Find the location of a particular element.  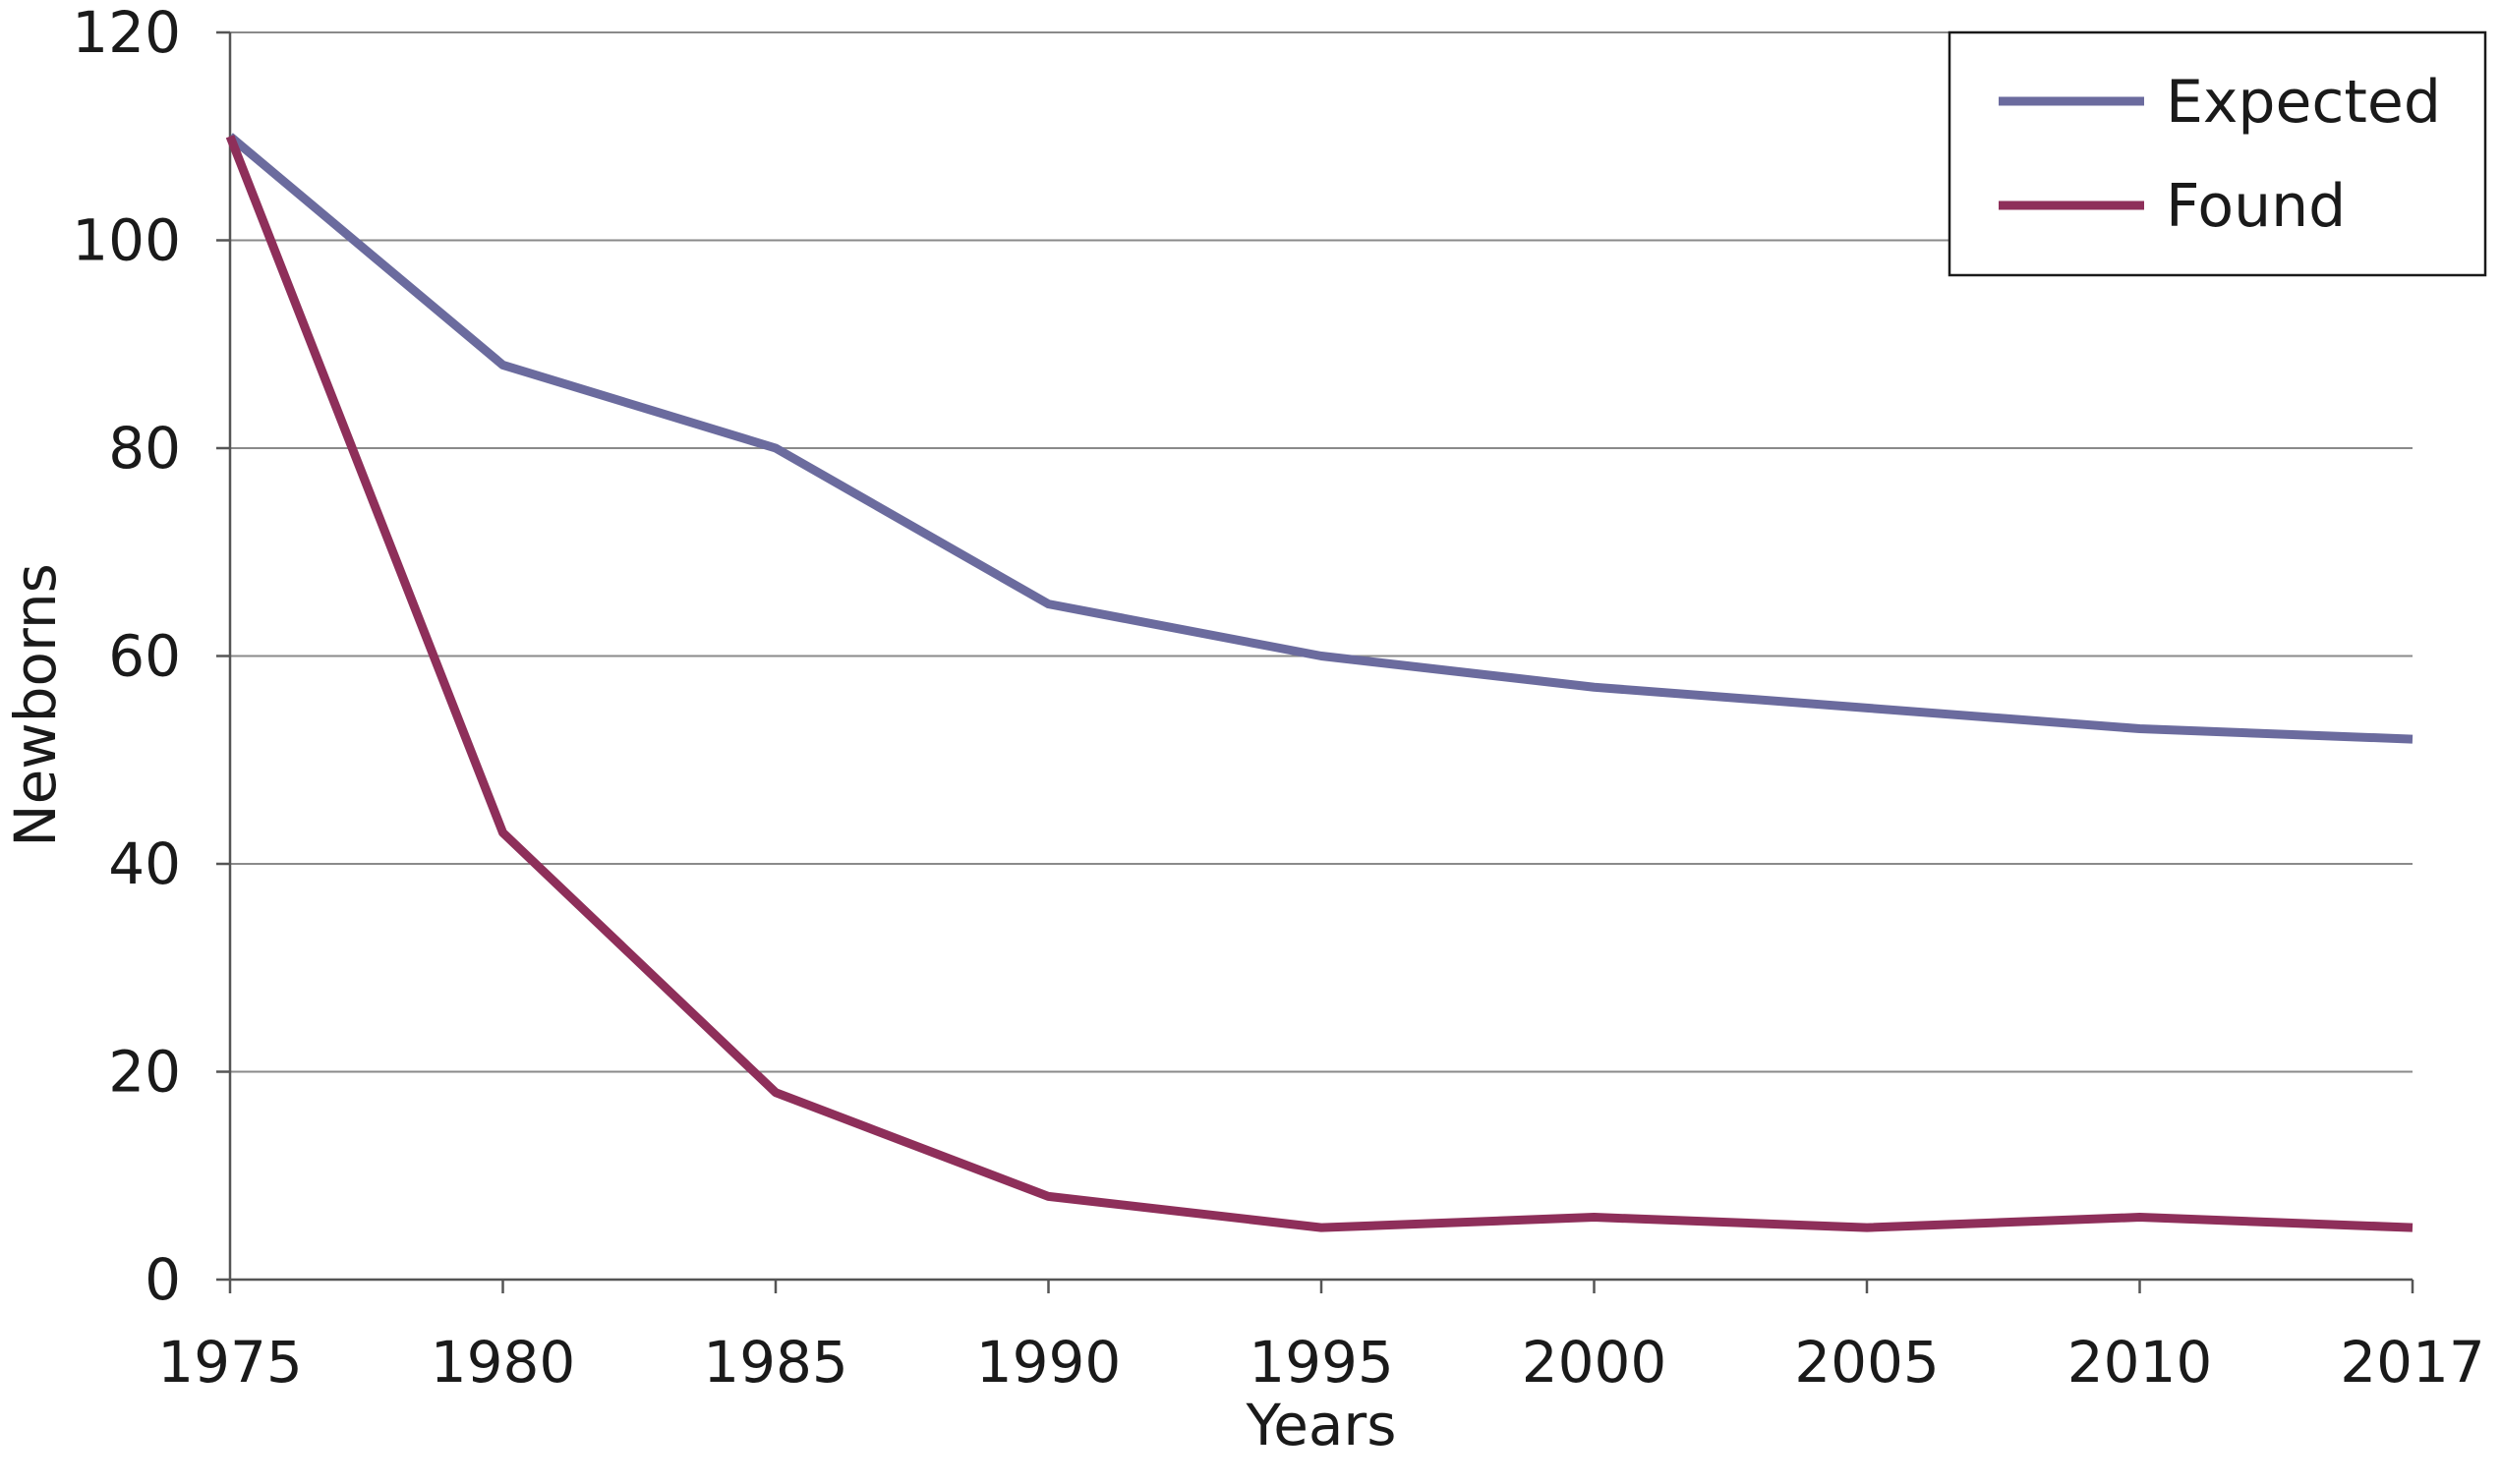

y-tick-label: 20 is located at coordinates (144, 1072).